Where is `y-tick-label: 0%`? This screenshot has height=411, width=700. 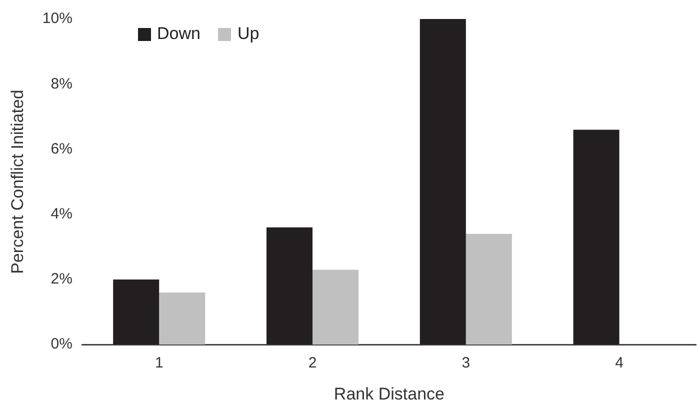 y-tick-label: 0% is located at coordinates (61, 344).